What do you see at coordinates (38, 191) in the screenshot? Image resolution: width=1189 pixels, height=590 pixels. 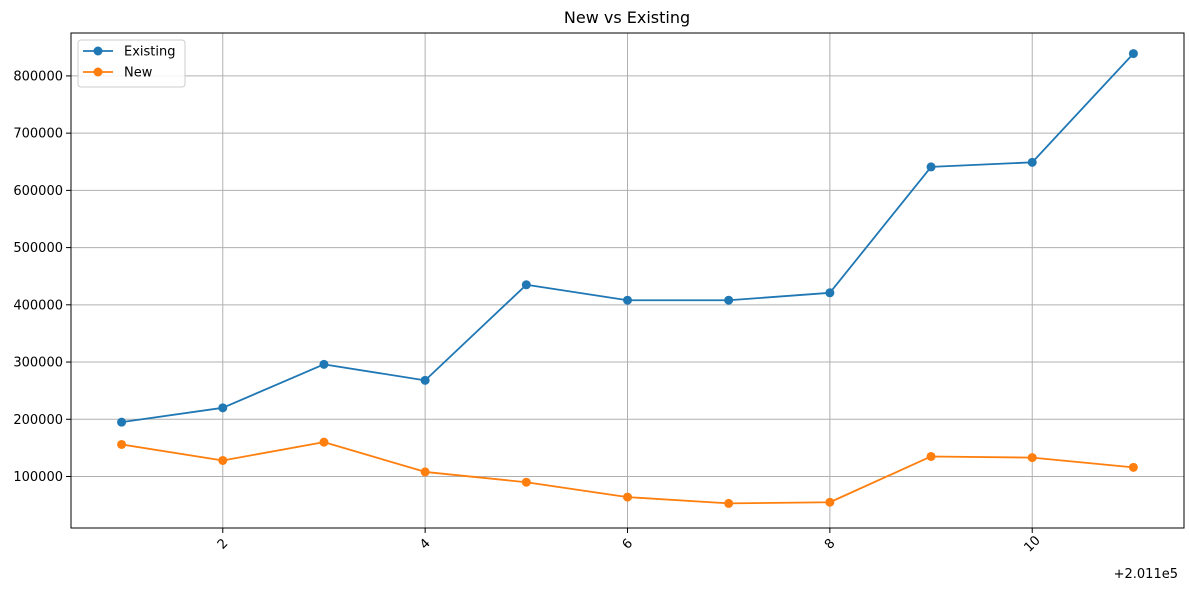 I see `y-tick-label: 600000` at bounding box center [38, 191].